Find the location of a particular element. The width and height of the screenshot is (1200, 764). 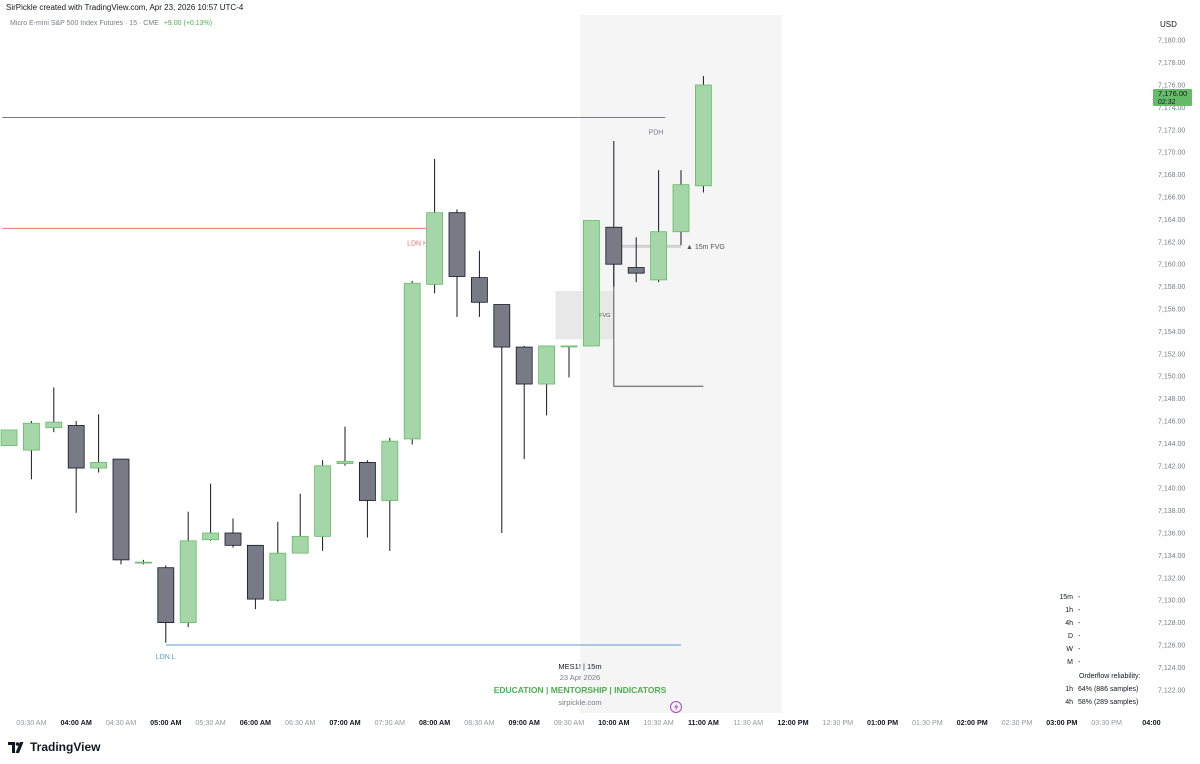

x-tick-label-23: 03:00 PM is located at coordinates (1061, 722).